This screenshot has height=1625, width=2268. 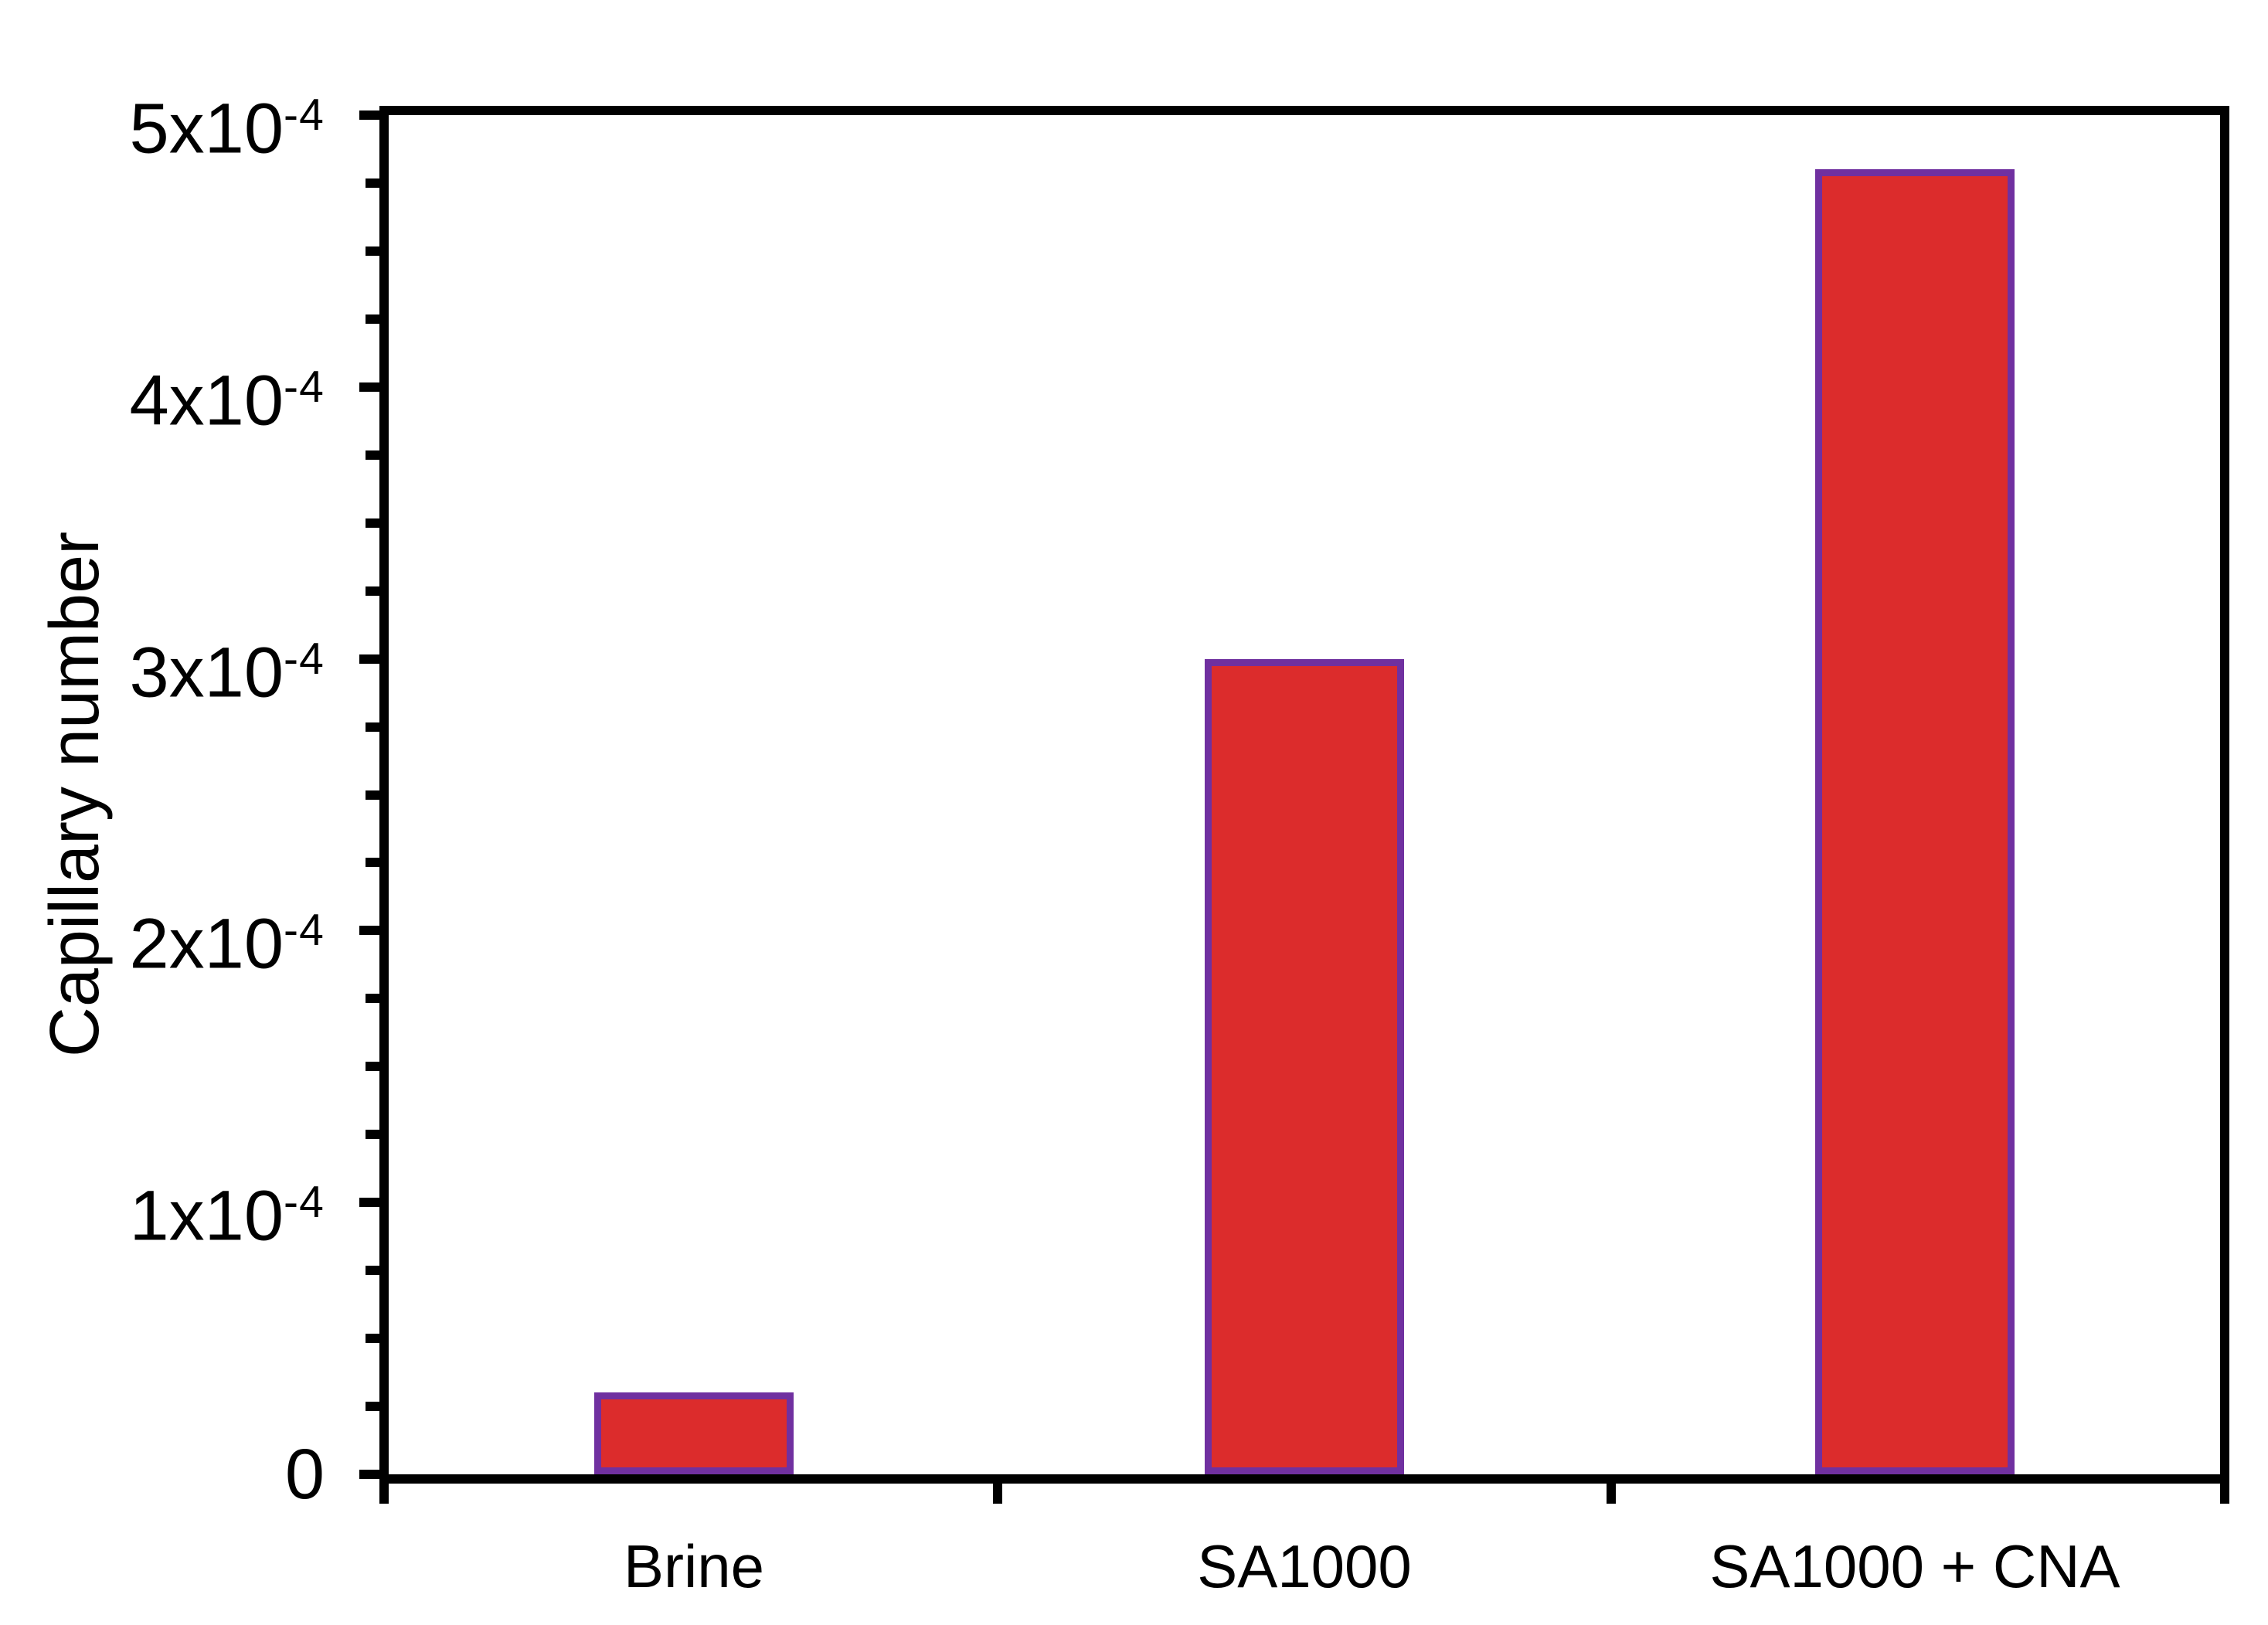 I want to click on bar-brine, so click(x=694, y=1433).